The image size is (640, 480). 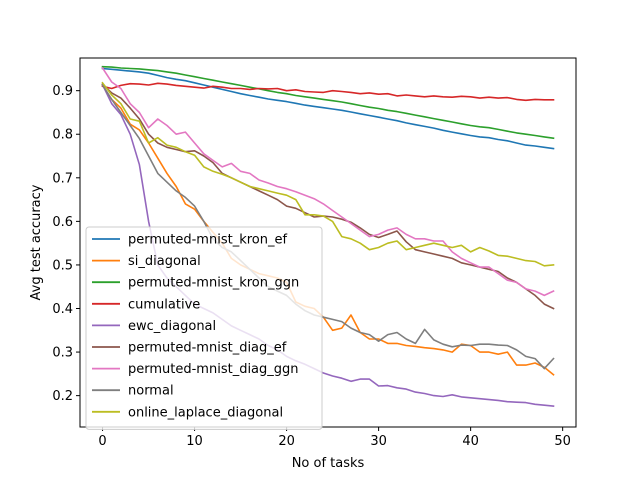 I want to click on x-axis: 0 10 20 30 40 50, so click(x=334, y=438).